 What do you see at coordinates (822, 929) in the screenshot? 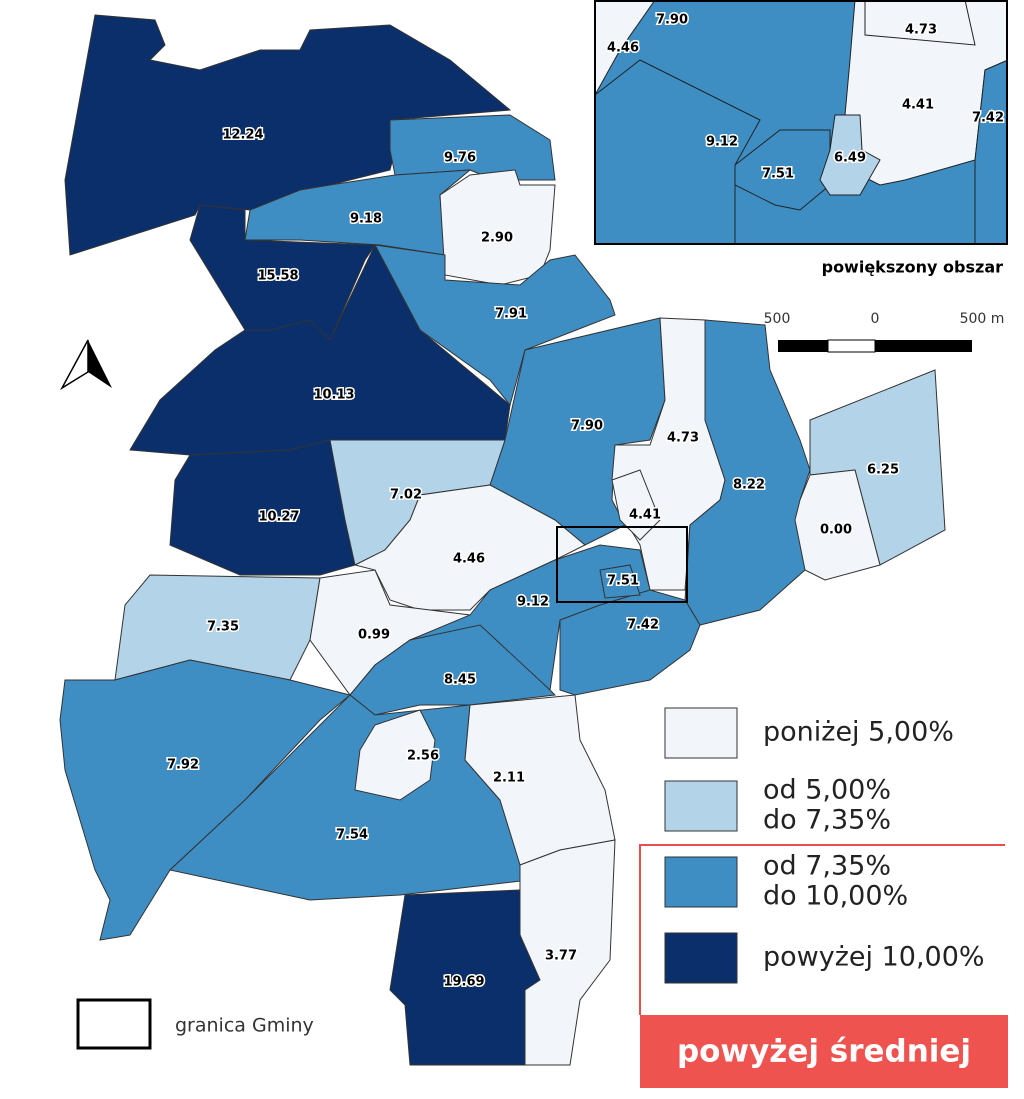
I see `highlight-frame` at bounding box center [822, 929].